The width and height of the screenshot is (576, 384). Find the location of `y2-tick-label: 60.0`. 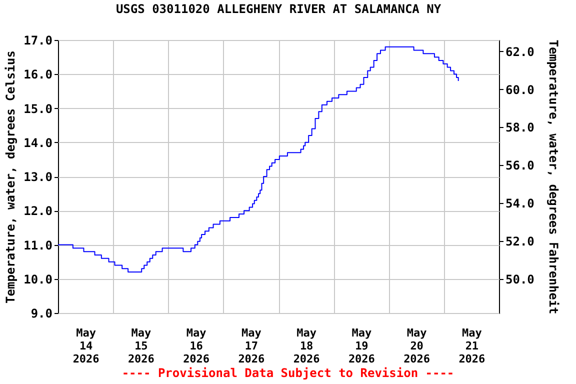

y2-tick-label: 60.0 is located at coordinates (520, 89).